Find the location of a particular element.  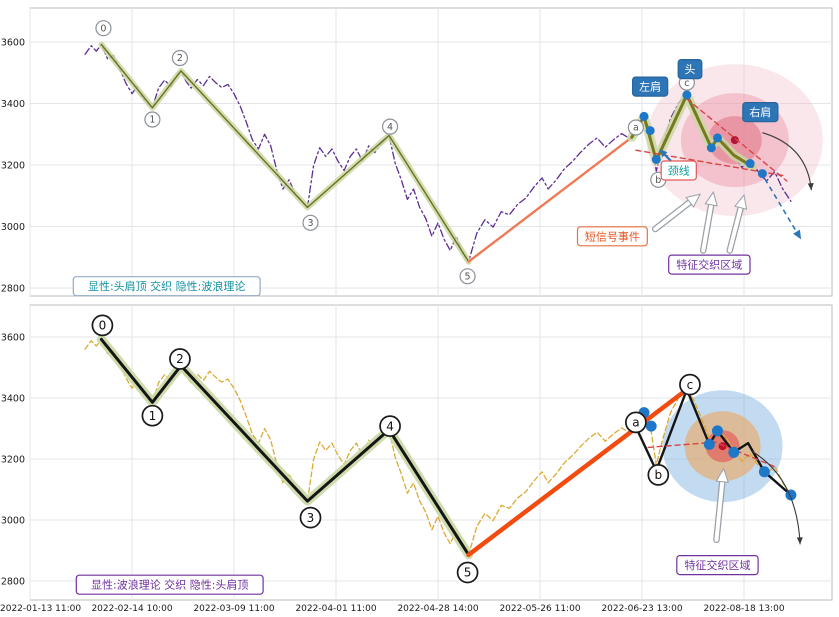

annotation-label: 显性:波浪理论 交织 隐性:头肩顶 is located at coordinates (169, 584).